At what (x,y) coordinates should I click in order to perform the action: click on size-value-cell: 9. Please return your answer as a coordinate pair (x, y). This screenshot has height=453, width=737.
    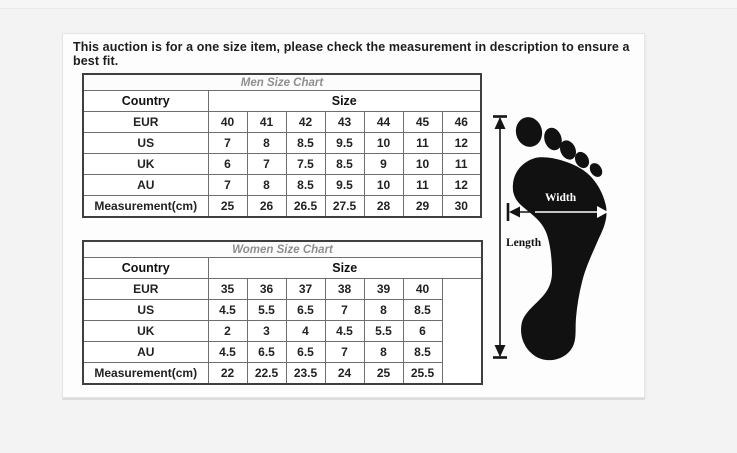
    Looking at the image, I should click on (383, 164).